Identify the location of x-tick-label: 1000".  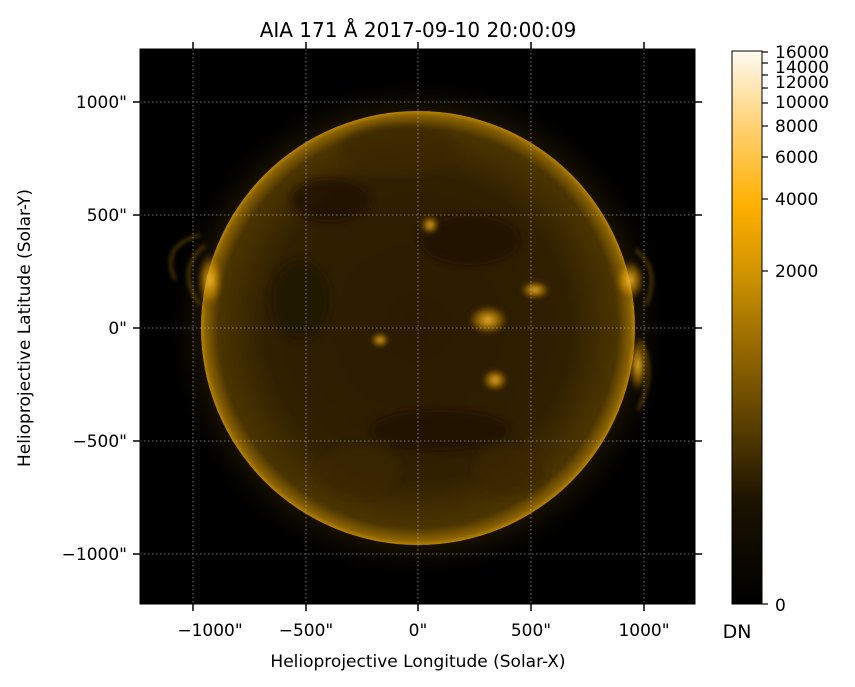
(643, 631).